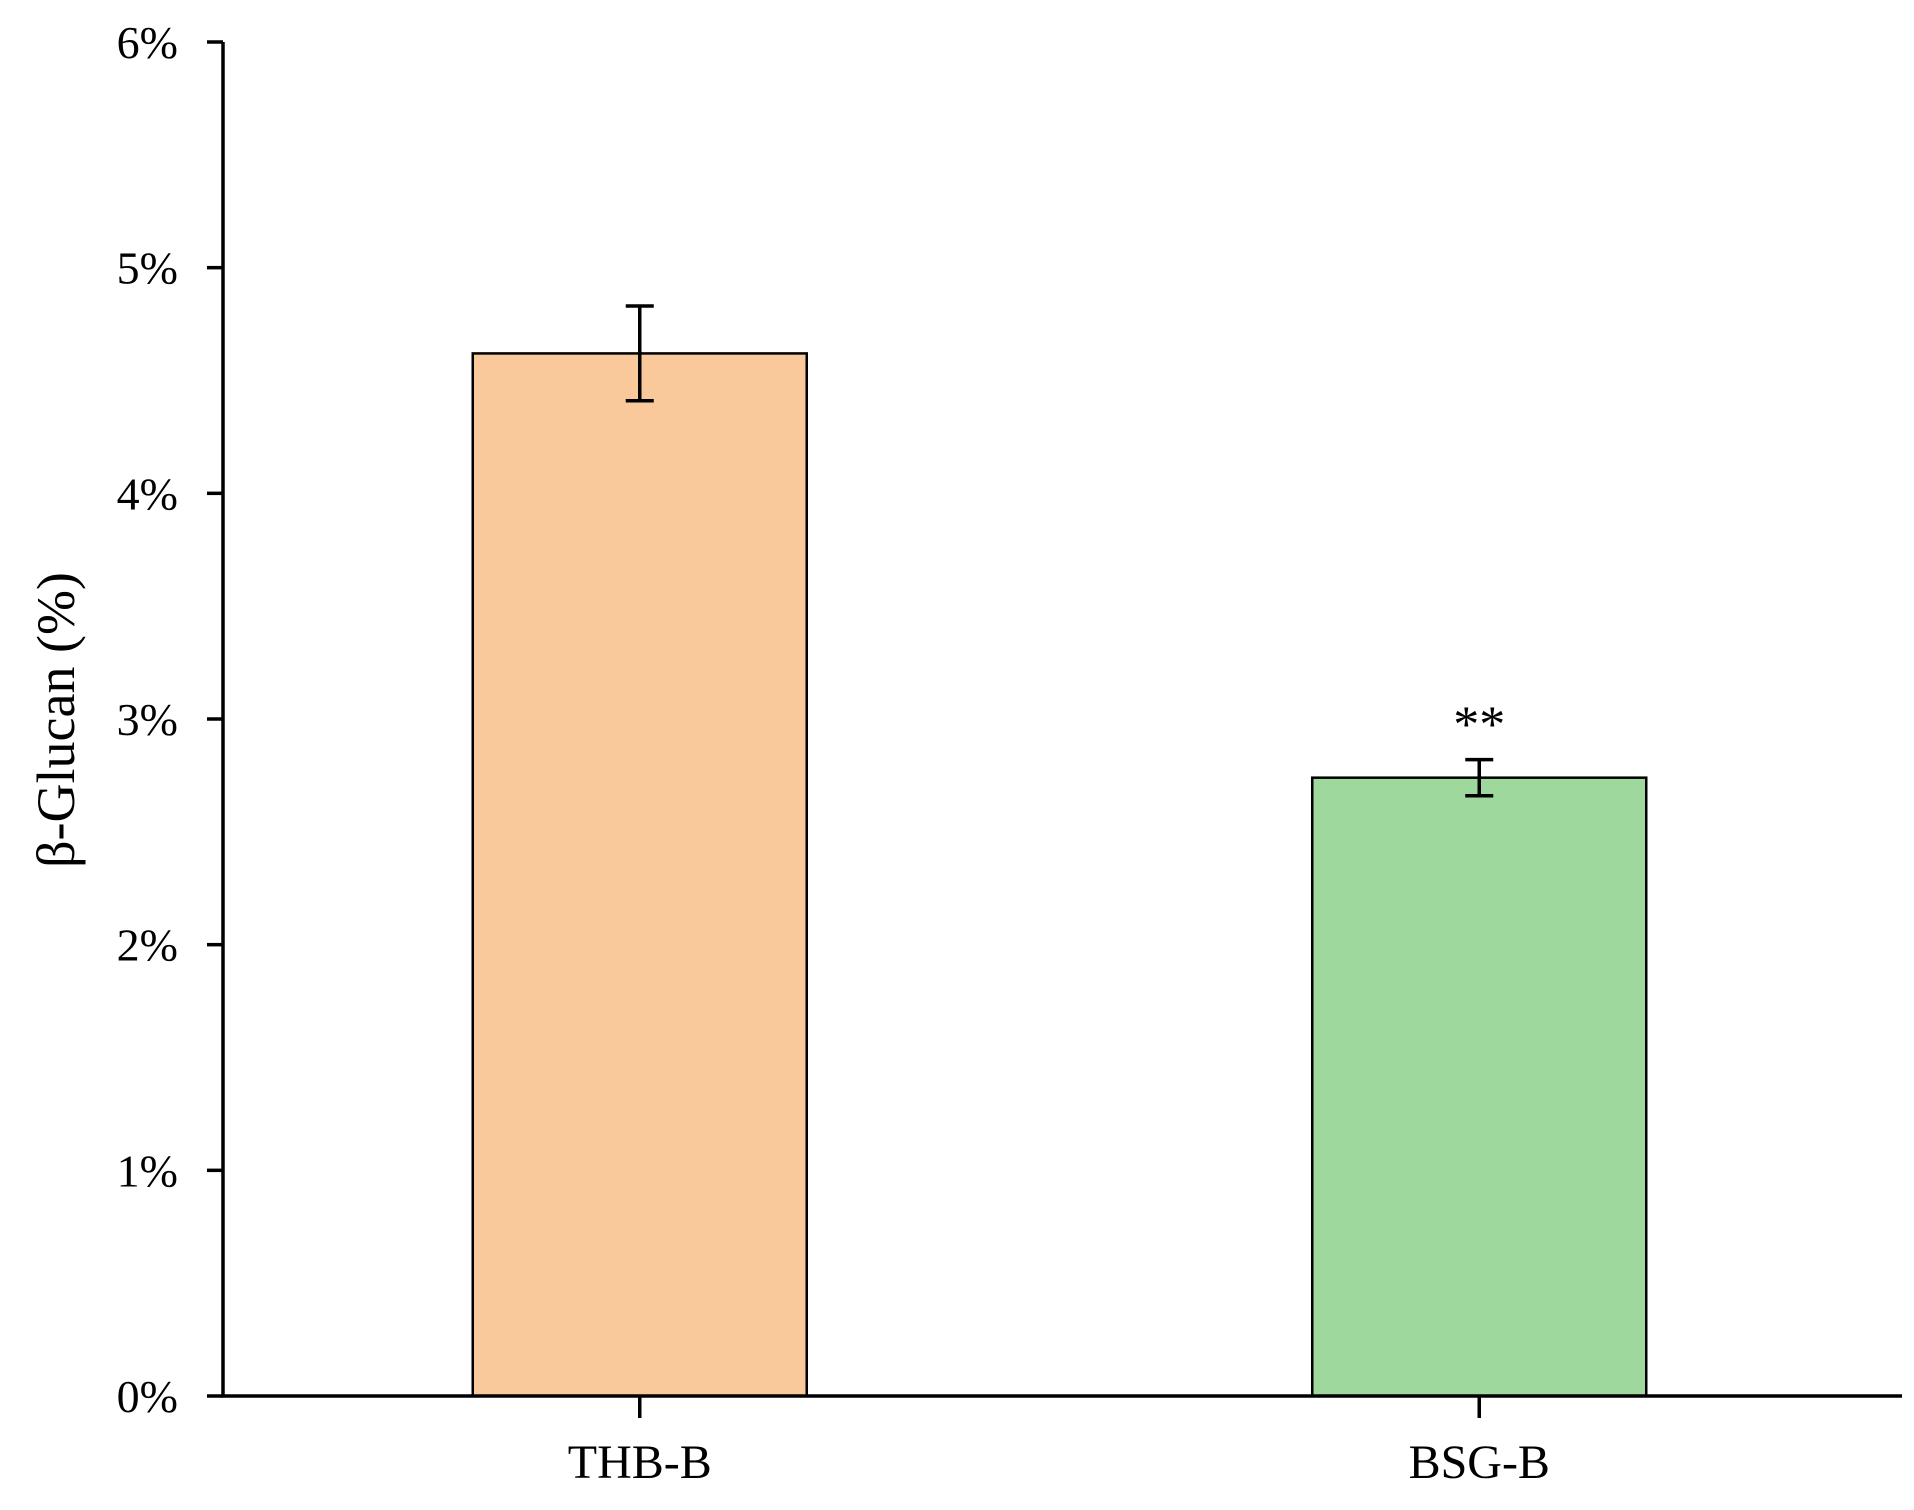 The width and height of the screenshot is (1914, 1510). I want to click on error-bars, so click(1059, 551).